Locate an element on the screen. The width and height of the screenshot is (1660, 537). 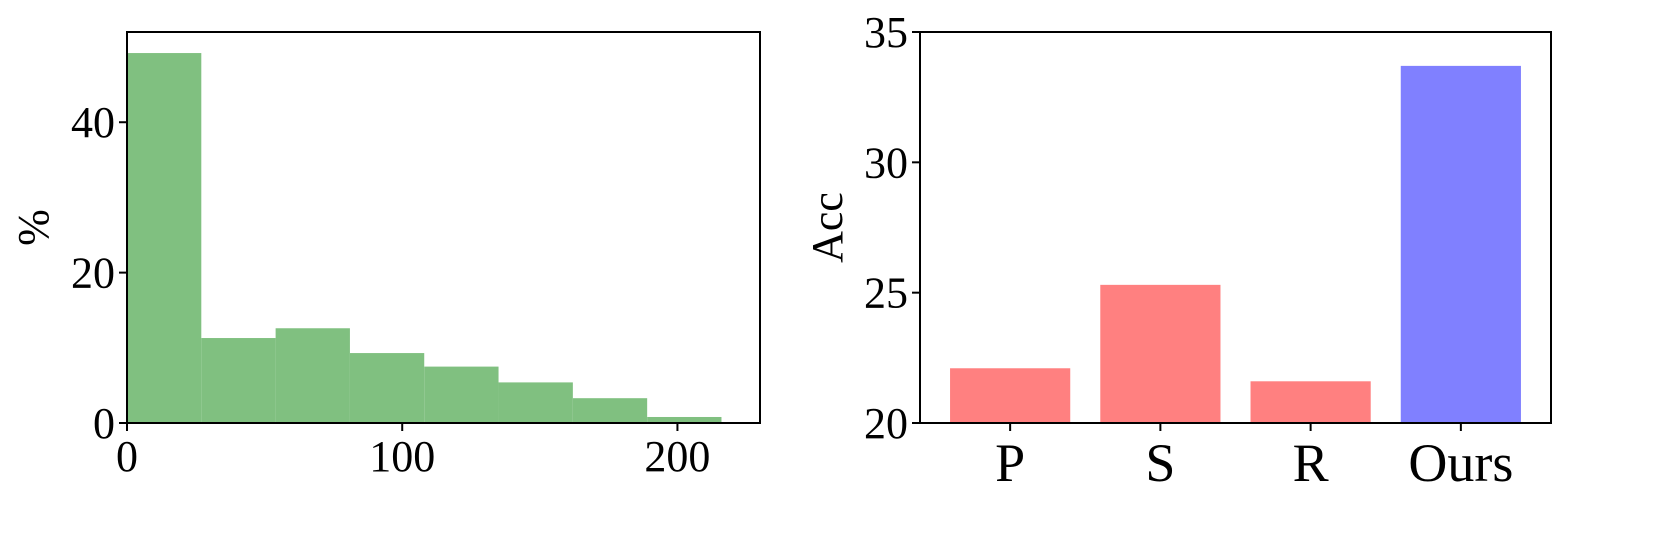
y-axis-label: Acc is located at coordinates (827, 227).